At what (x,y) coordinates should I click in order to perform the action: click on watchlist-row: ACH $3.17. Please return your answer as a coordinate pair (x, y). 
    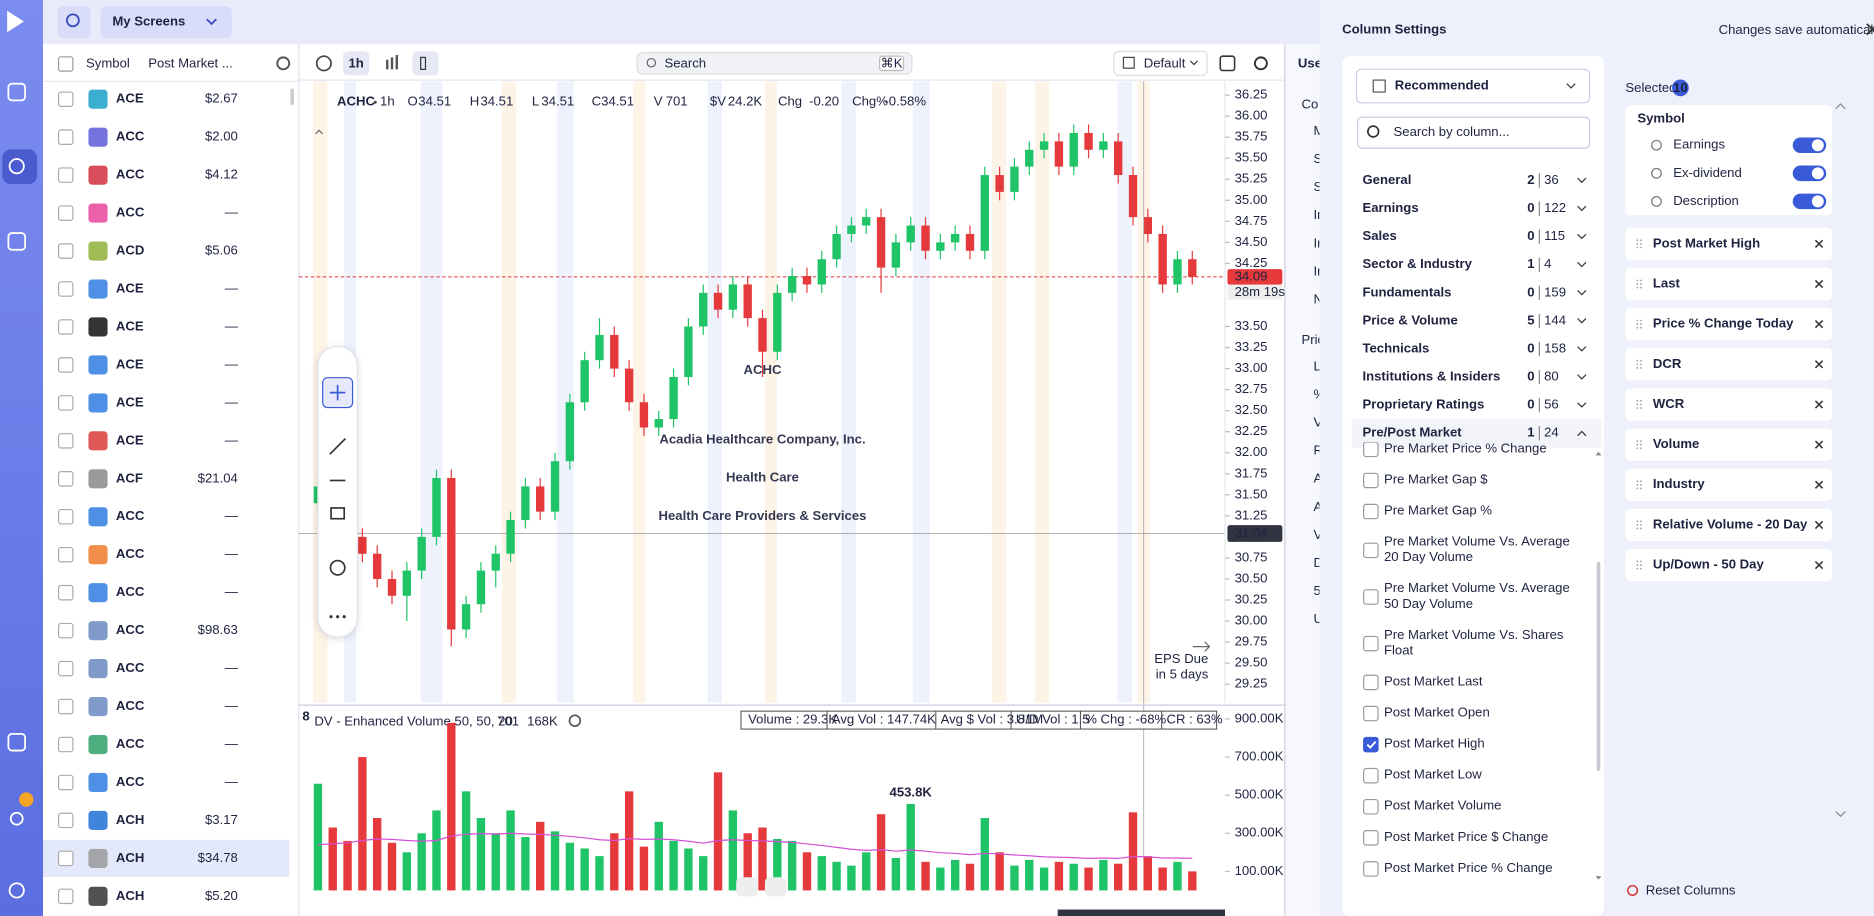
    Looking at the image, I should click on (147, 820).